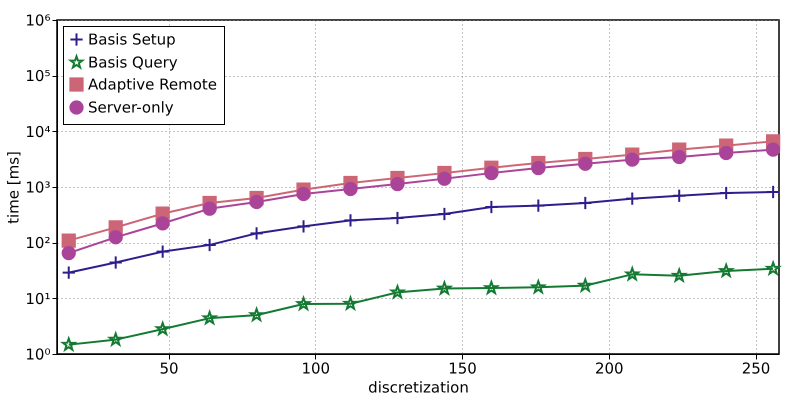 The image size is (810, 416). I want to click on x-tick-label: 100, so click(315, 369).